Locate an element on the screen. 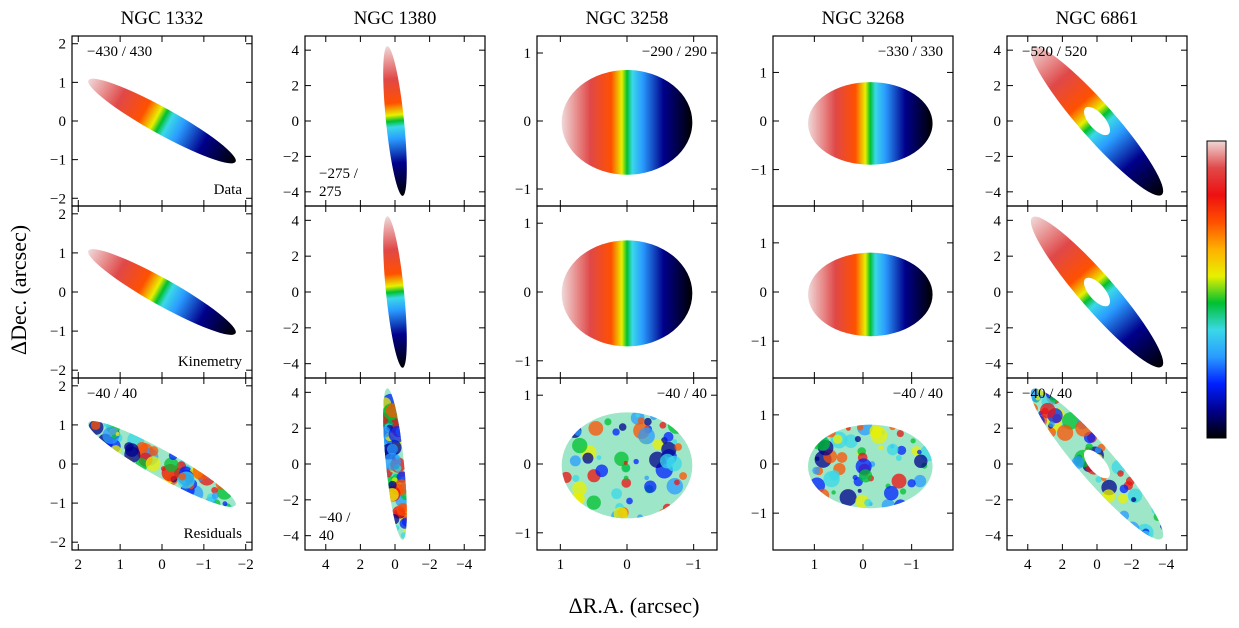 Image resolution: width=1239 pixels, height=628 pixels. galaxy-title: NGC 6861 is located at coordinates (1097, 18).